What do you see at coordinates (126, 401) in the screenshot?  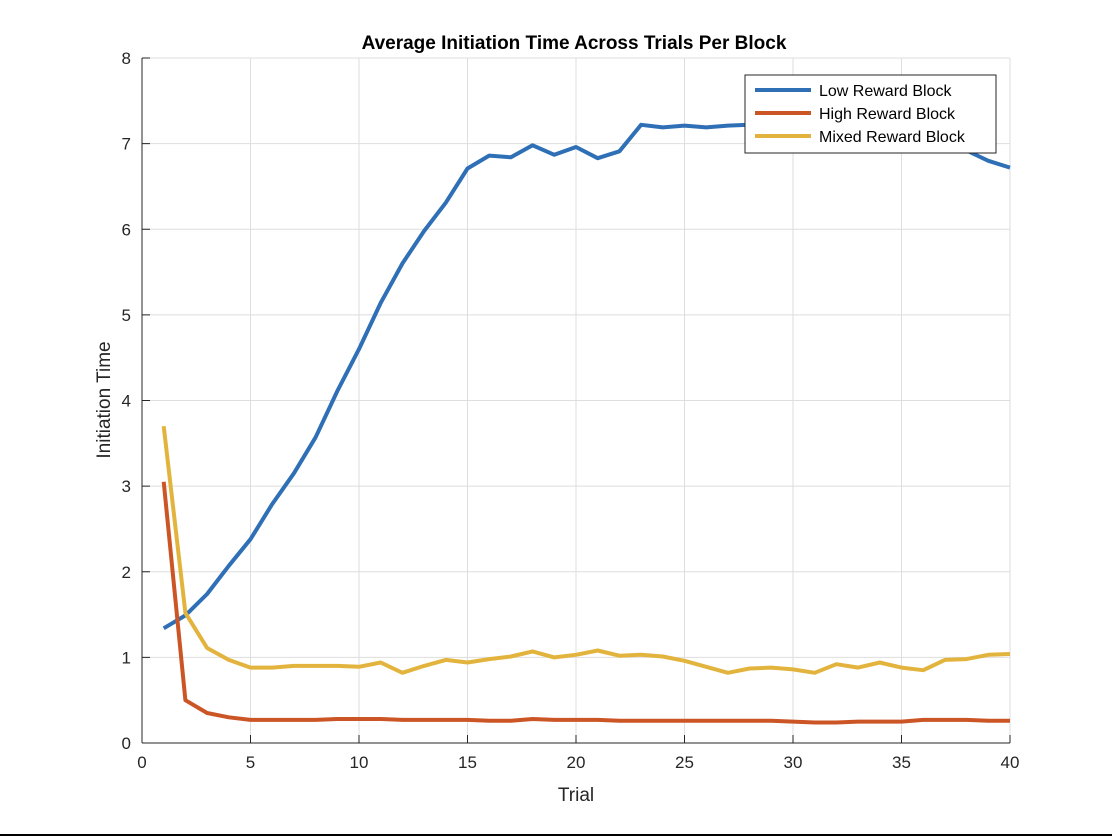 I see `y-tick-label: 4` at bounding box center [126, 401].